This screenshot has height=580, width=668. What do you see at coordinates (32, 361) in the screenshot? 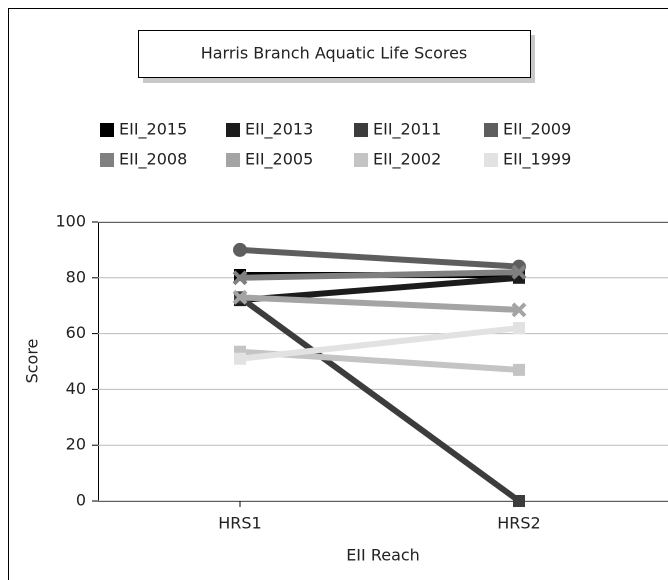
I see `y-axis-label: Score` at bounding box center [32, 361].